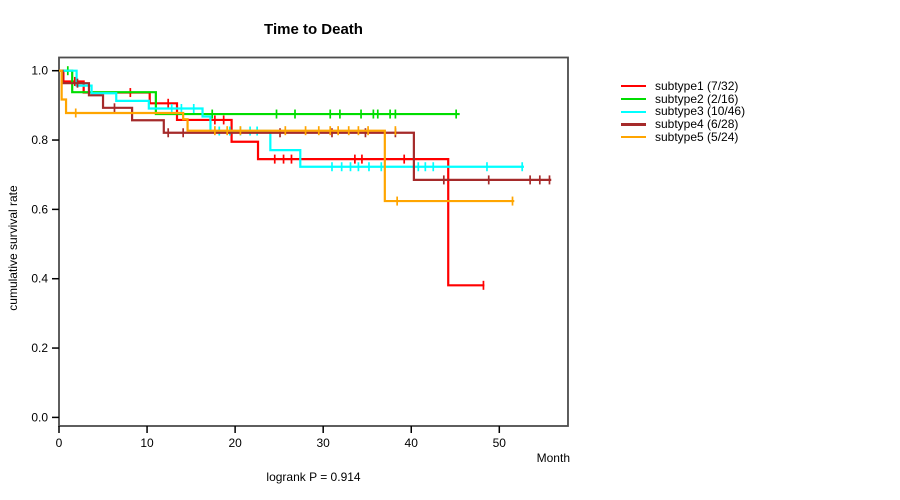  I want to click on legend-item-subtype4: subtype4 (6/28), so click(683, 124).